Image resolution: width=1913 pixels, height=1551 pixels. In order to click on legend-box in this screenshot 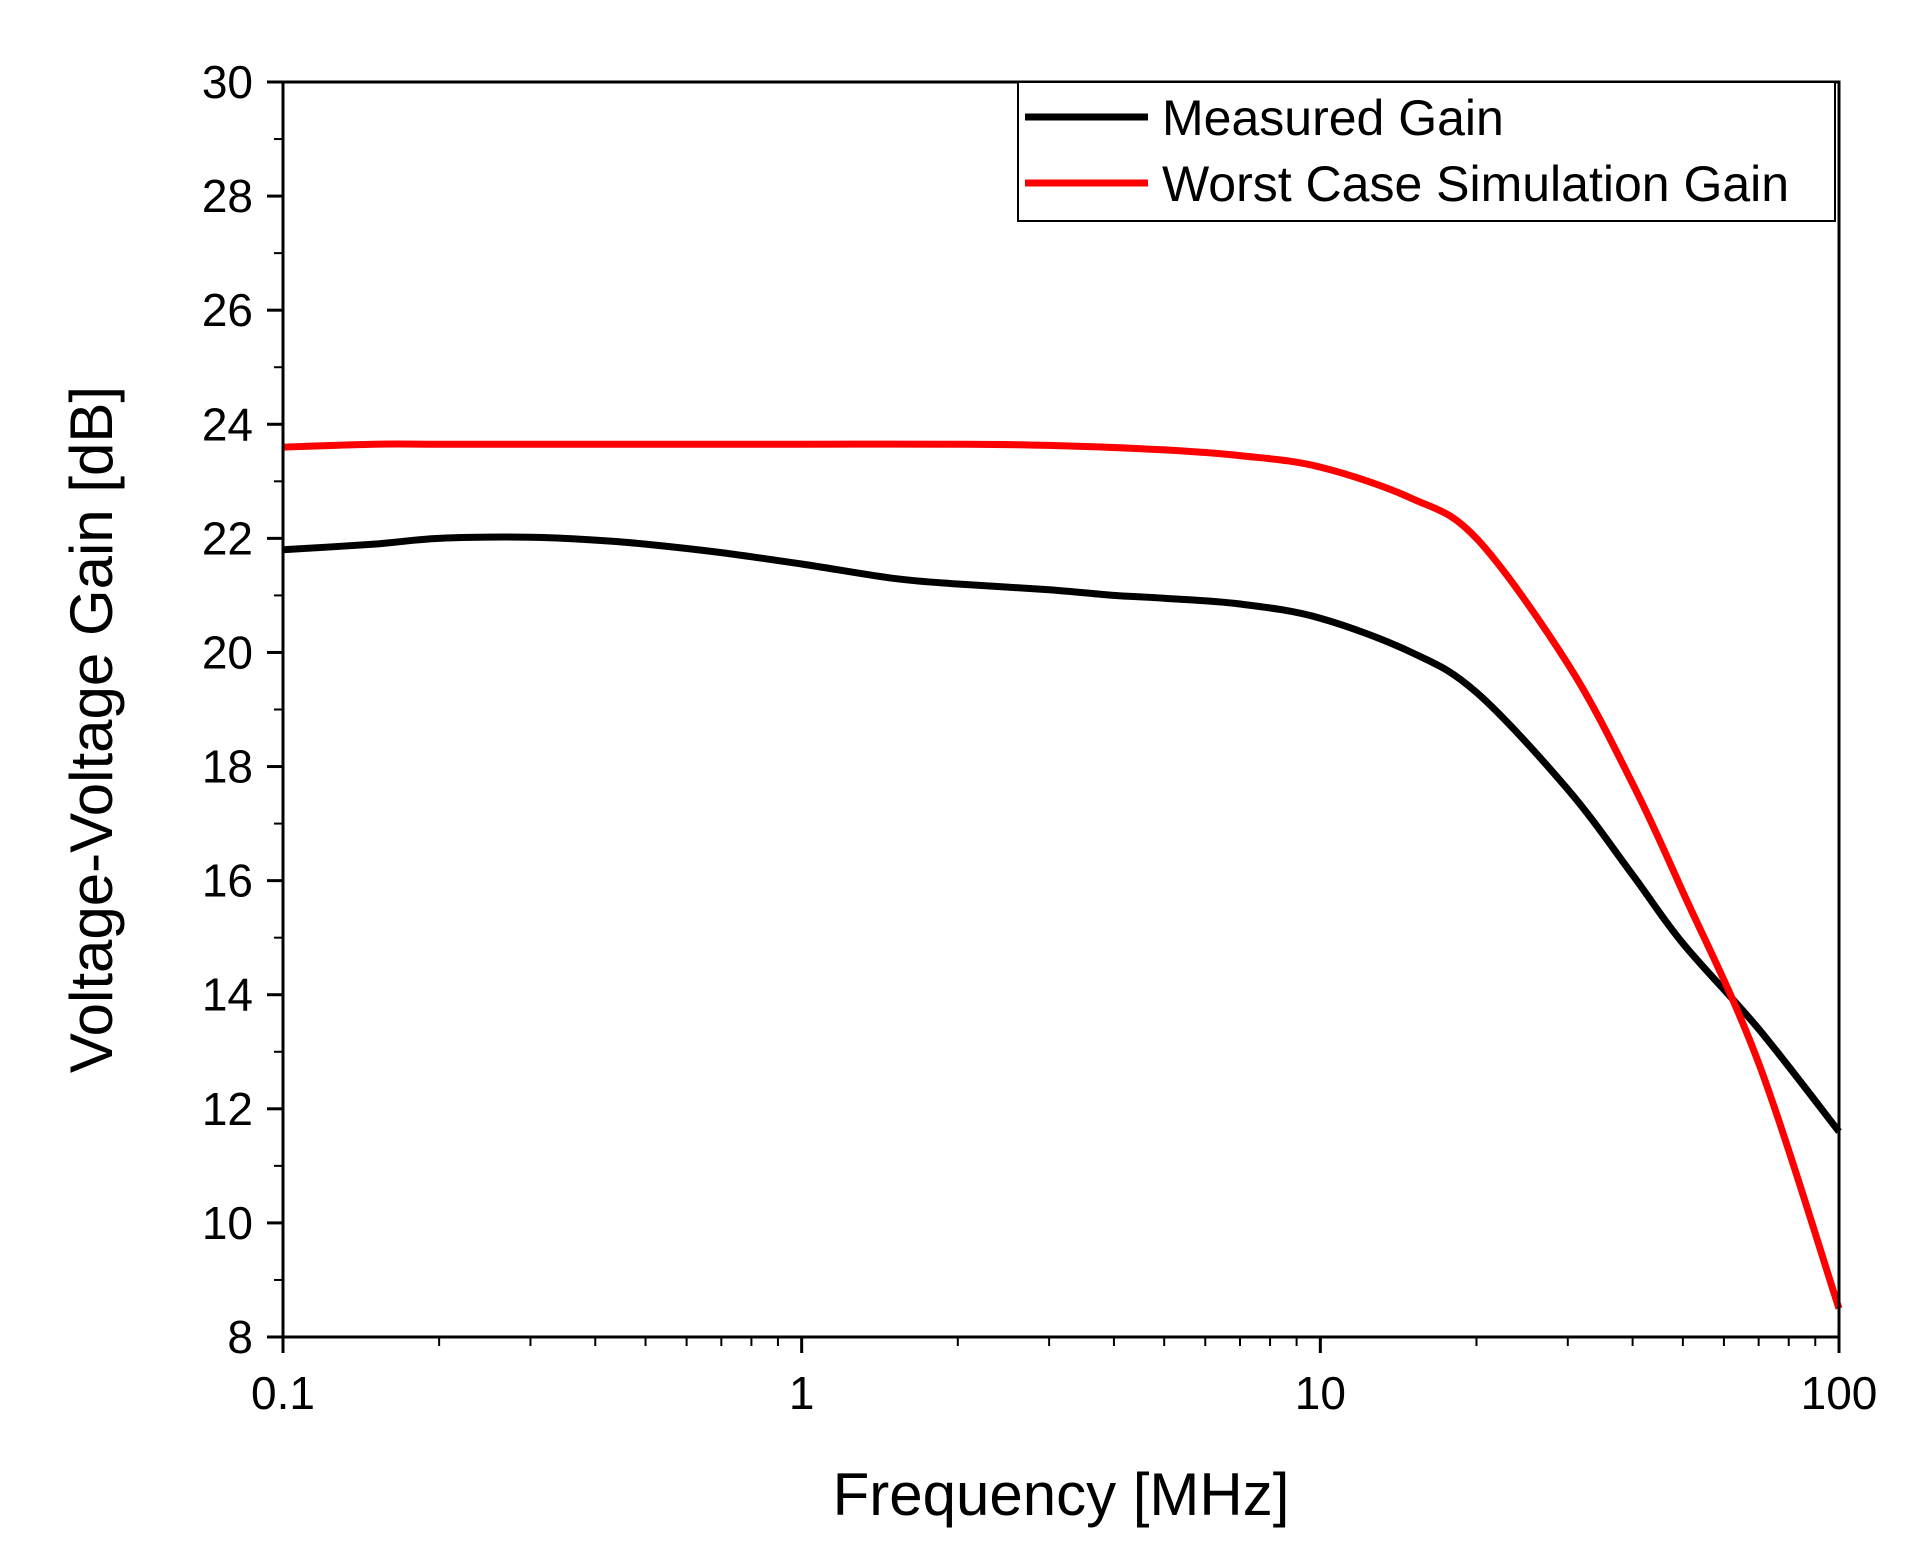, I will do `click(1426, 151)`.